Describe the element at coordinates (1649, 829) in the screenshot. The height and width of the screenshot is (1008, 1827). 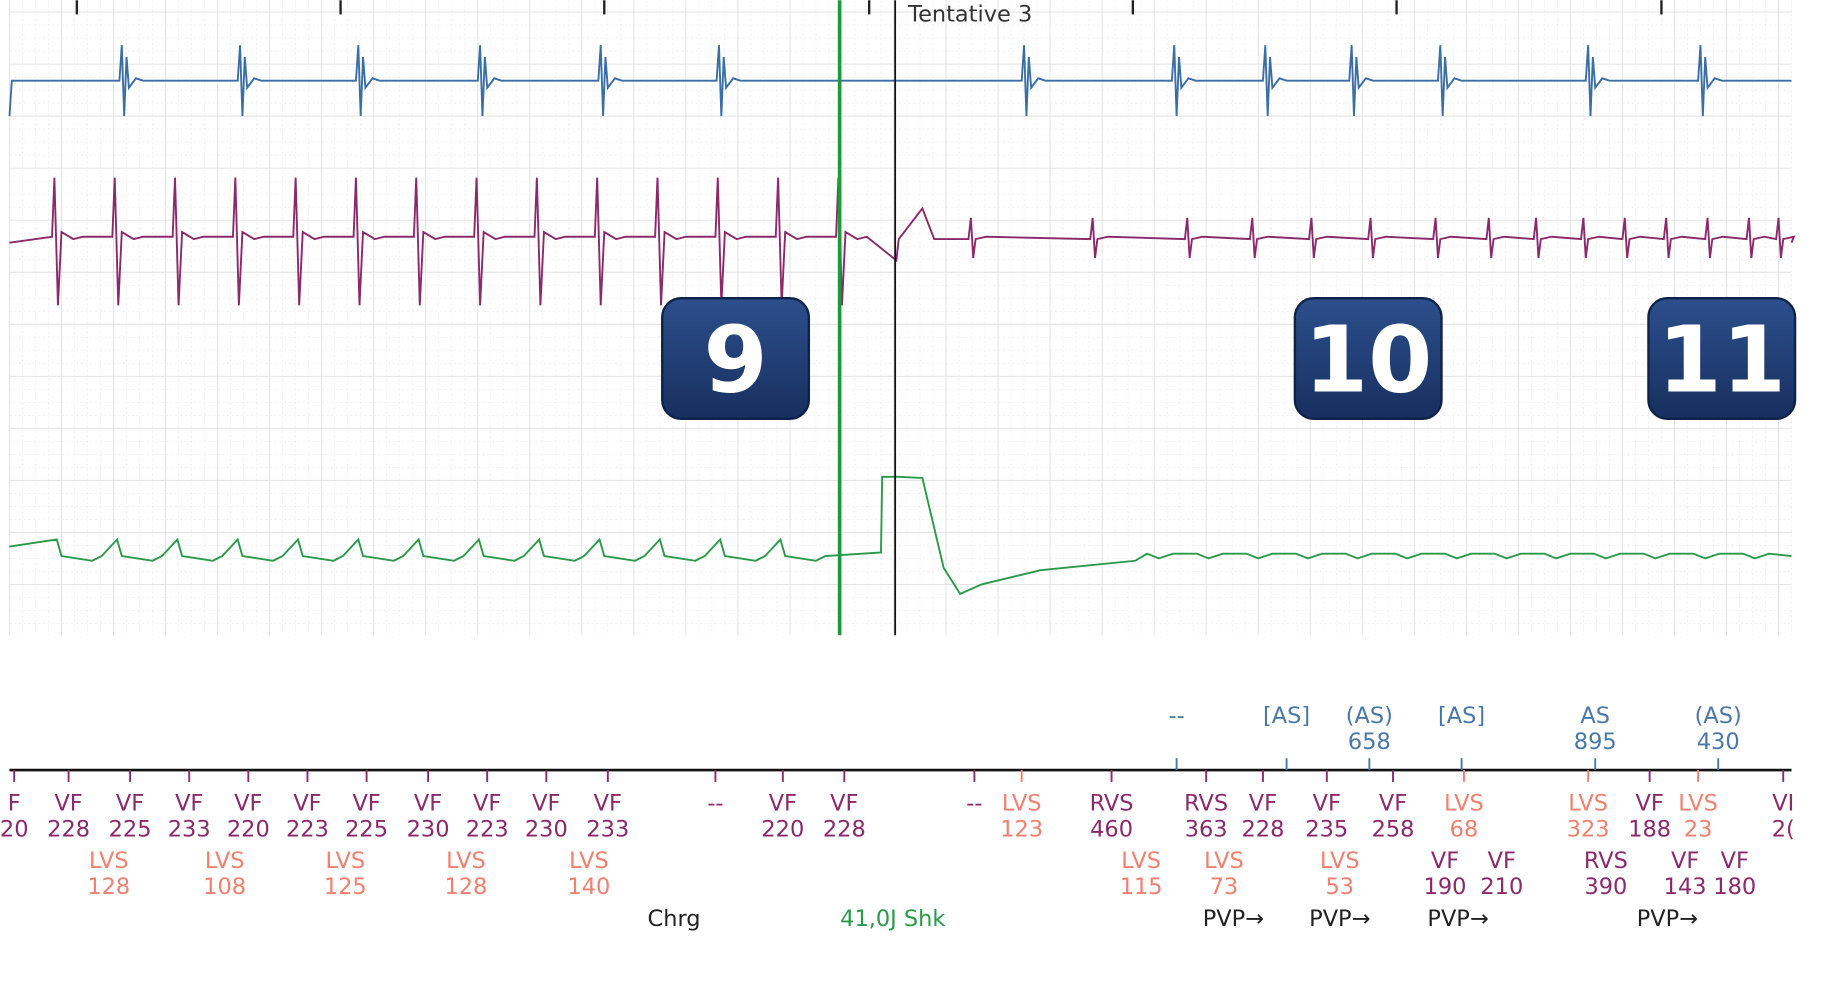
I see `marker-value: 188` at that location.